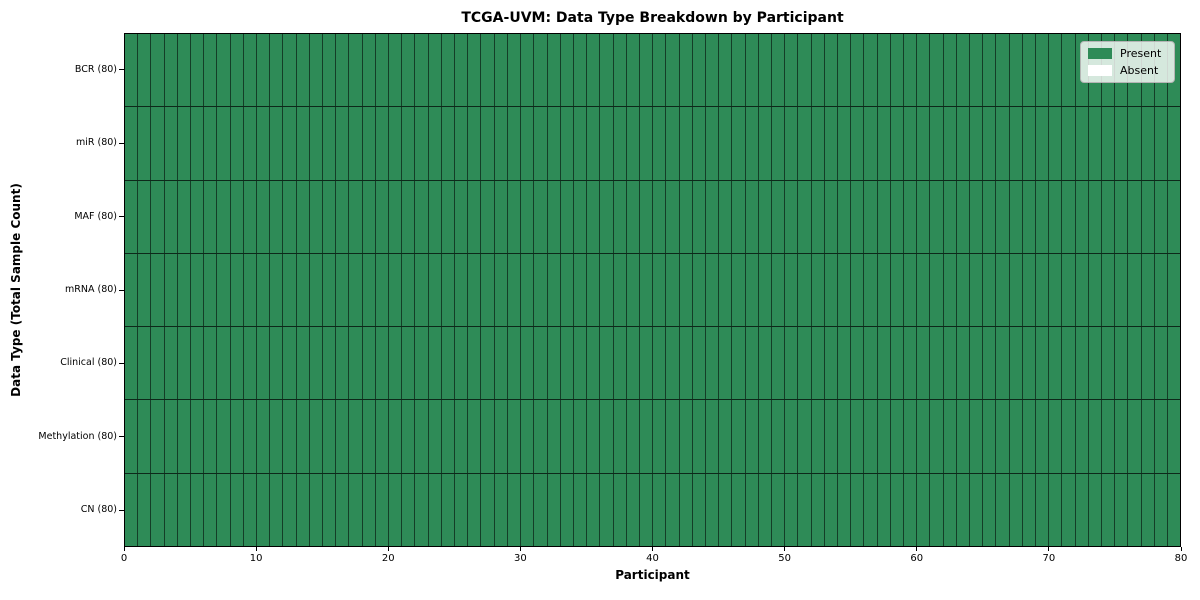 This screenshot has width=1200, height=600. Describe the element at coordinates (121, 363) in the screenshot. I see `y-tick-mark` at that location.